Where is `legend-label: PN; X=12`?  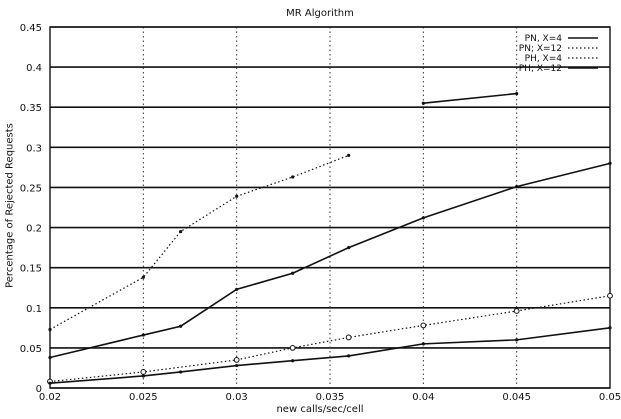
legend-label: PN; X=12 is located at coordinates (540, 49).